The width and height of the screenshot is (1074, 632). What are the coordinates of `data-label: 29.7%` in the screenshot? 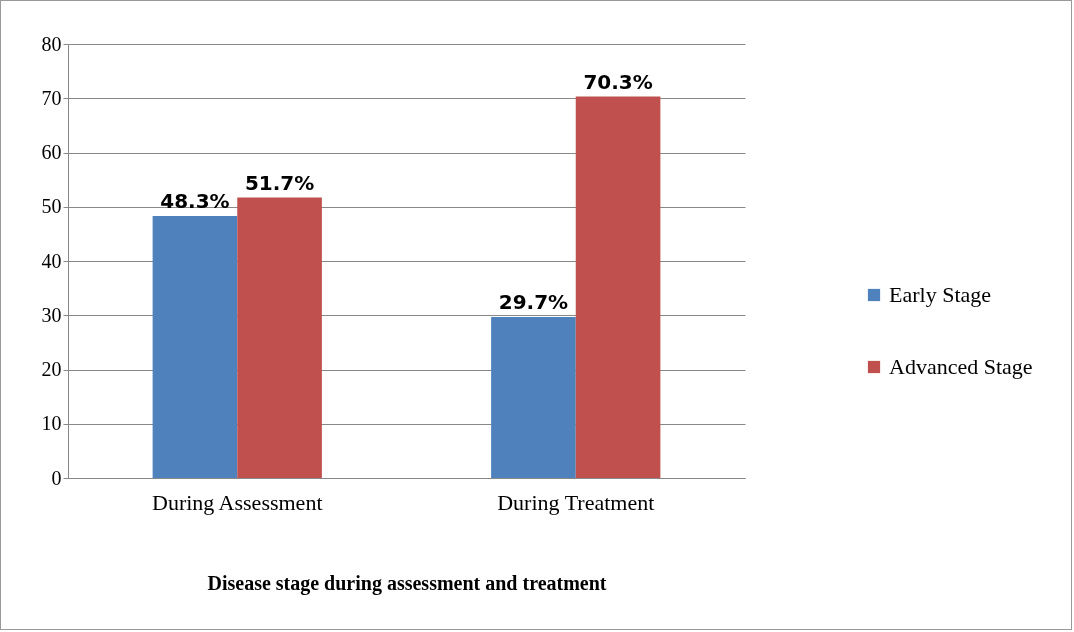 It's located at (533, 301).